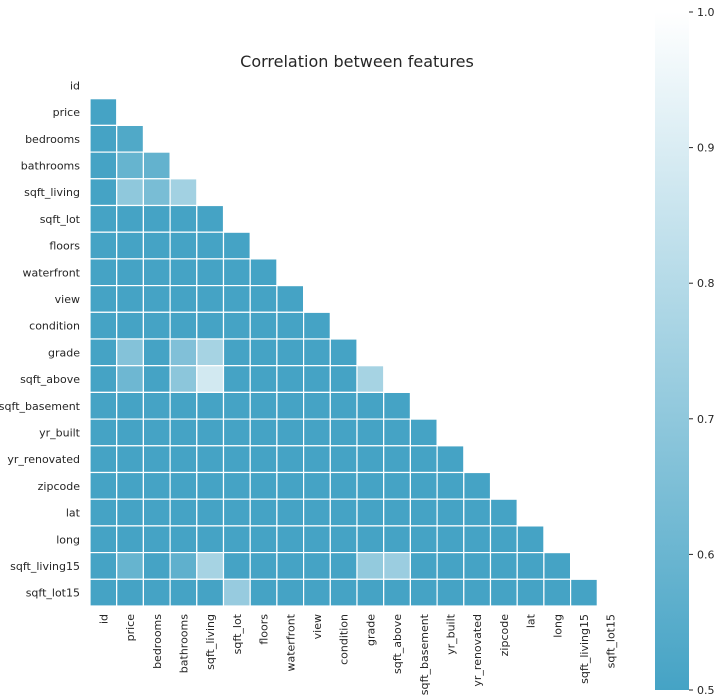 Image resolution: width=723 pixels, height=700 pixels. What do you see at coordinates (210, 379) in the screenshot?
I see `heatmap-cell-sqft_above-sqft_living` at bounding box center [210, 379].